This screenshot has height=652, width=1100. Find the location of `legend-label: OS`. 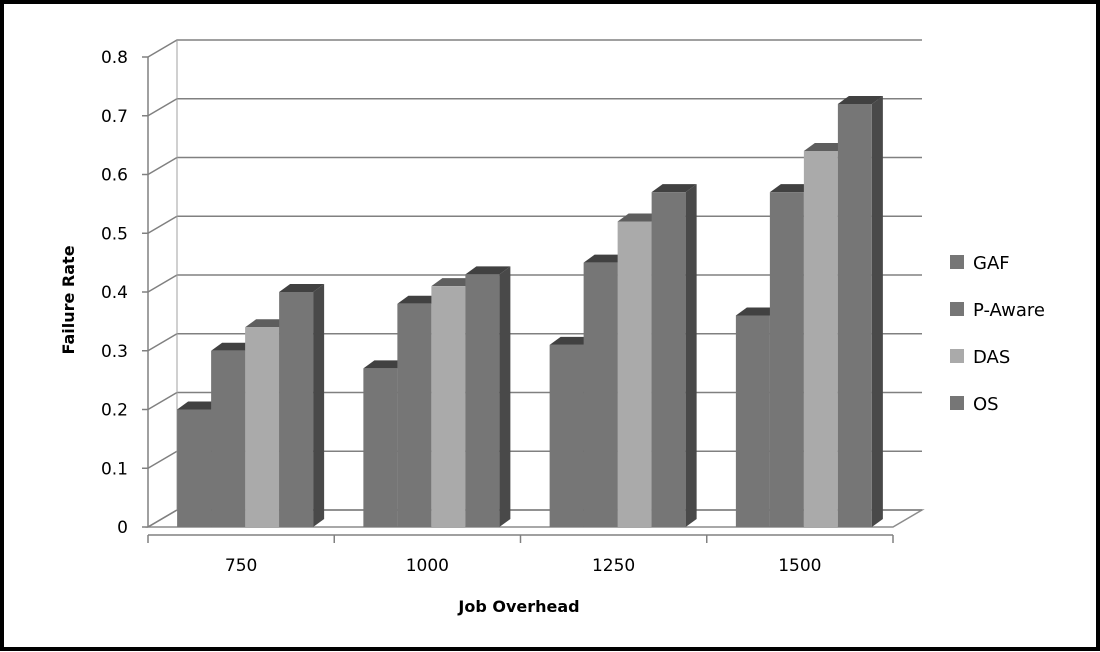

legend-label: OS is located at coordinates (986, 404).